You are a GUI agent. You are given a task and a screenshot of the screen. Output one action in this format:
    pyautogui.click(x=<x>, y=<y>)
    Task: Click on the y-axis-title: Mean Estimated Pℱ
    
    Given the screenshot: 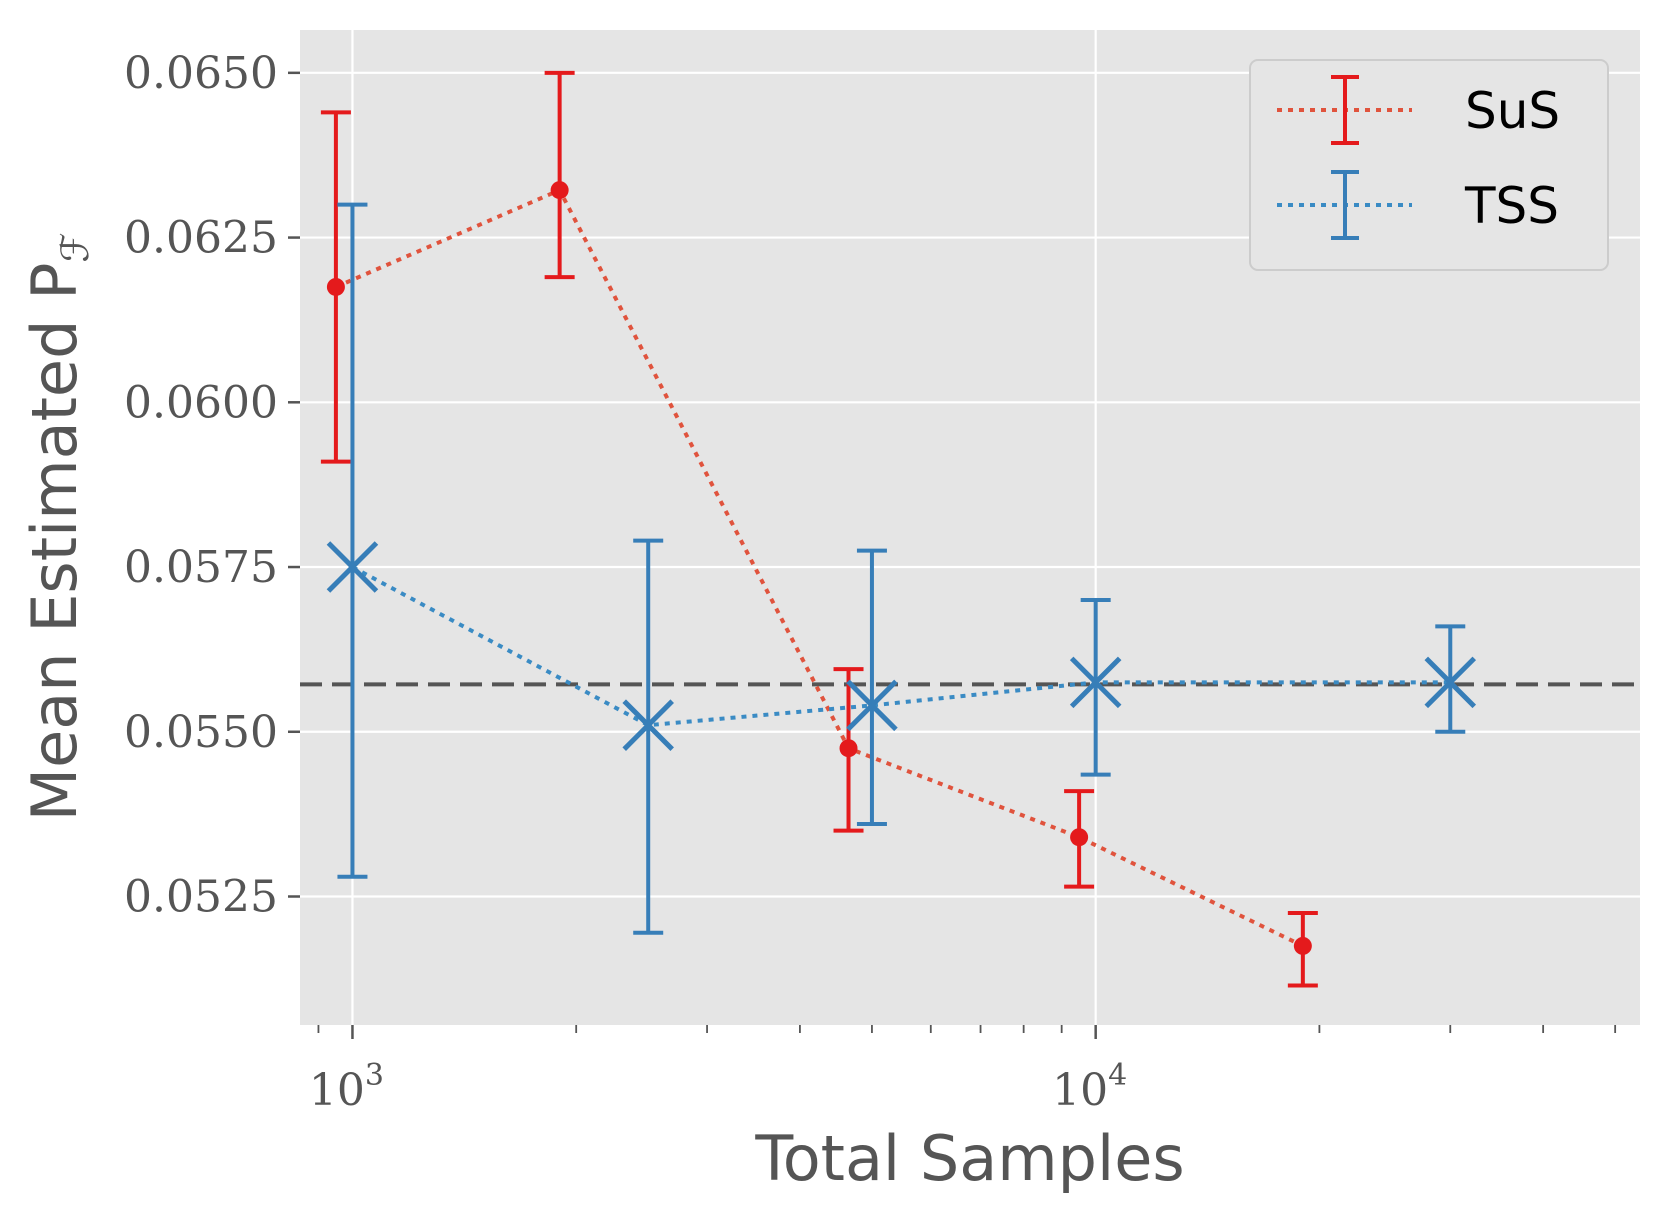 What is the action you would take?
    pyautogui.click(x=57, y=526)
    